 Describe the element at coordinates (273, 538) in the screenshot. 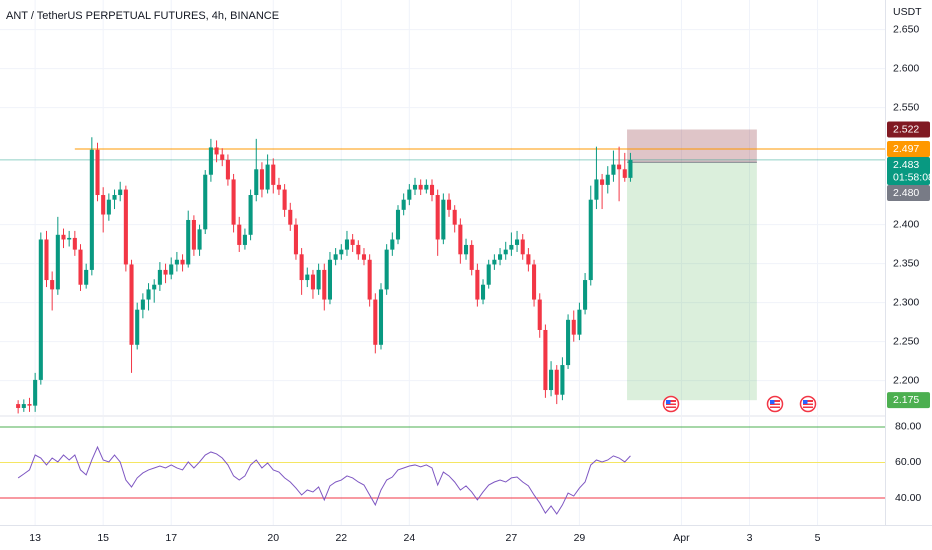

I see `x-tick-label: 20` at that location.